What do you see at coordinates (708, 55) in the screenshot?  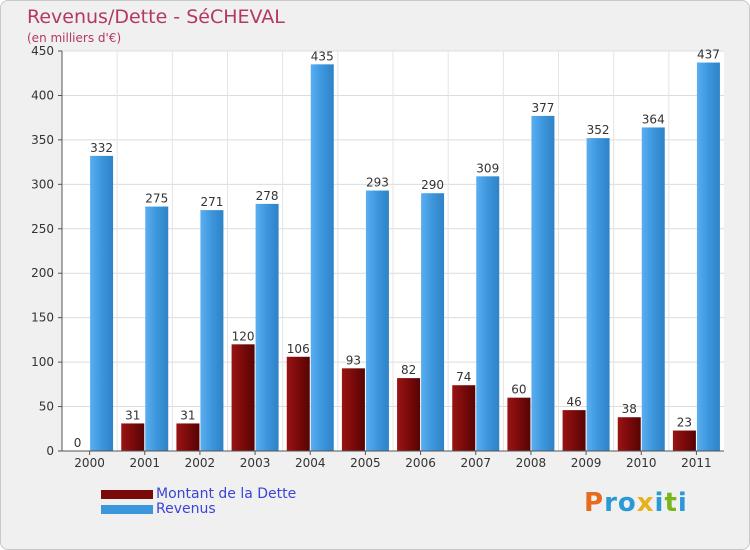 I see `data-label-revenus: 437` at bounding box center [708, 55].